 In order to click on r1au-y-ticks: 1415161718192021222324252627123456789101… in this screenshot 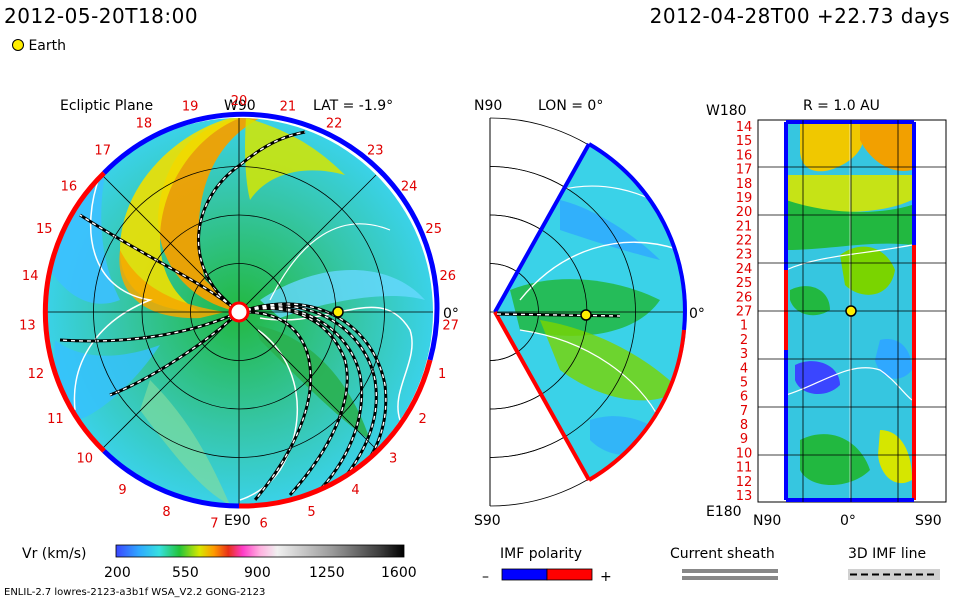, I will do `click(744, 312)`.